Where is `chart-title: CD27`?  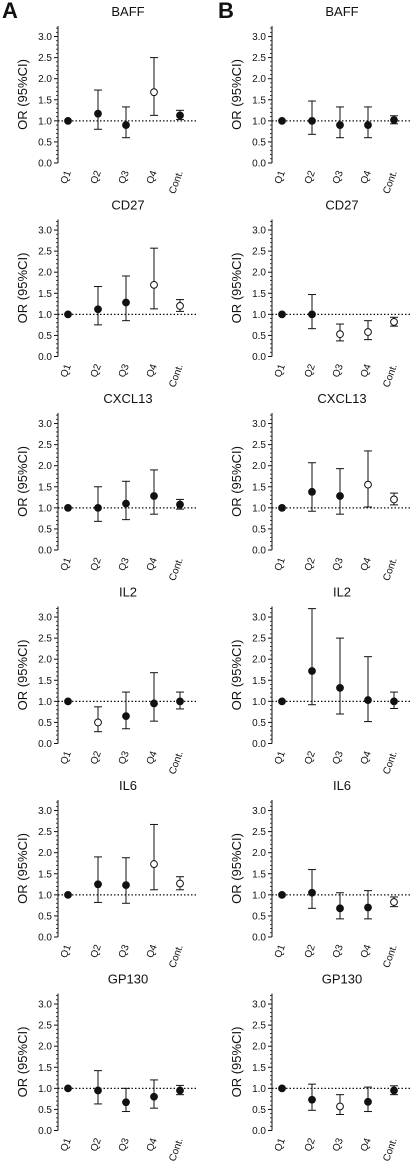
chart-title: CD27 is located at coordinates (341, 205).